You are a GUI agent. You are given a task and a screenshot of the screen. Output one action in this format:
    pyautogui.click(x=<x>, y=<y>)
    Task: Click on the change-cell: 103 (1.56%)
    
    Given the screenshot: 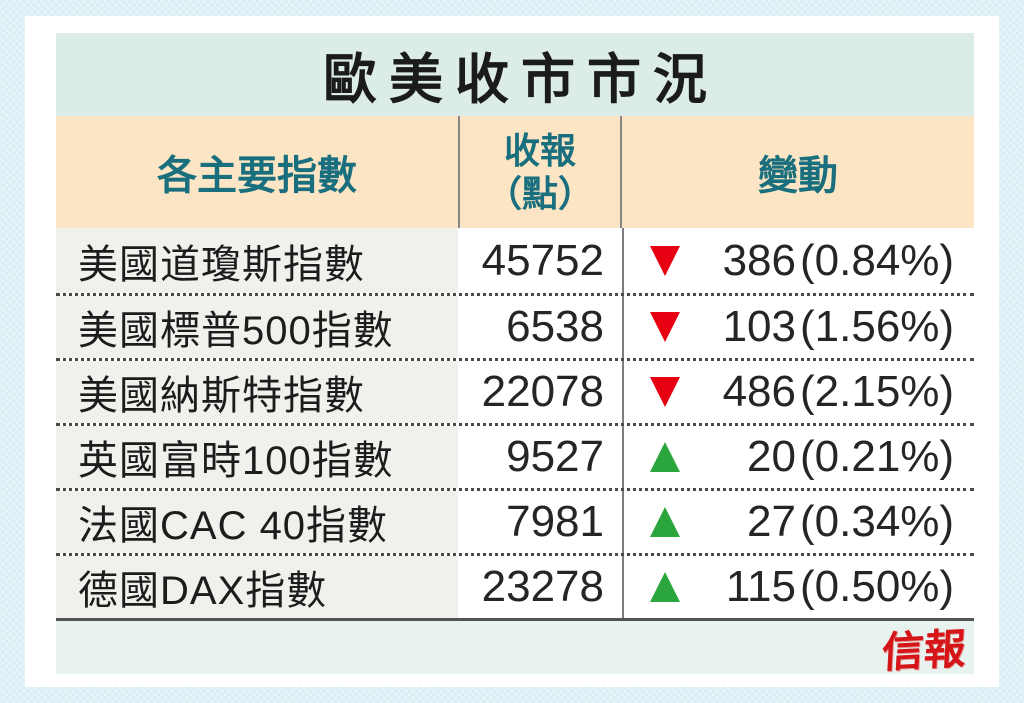 What is the action you would take?
    pyautogui.click(x=798, y=327)
    